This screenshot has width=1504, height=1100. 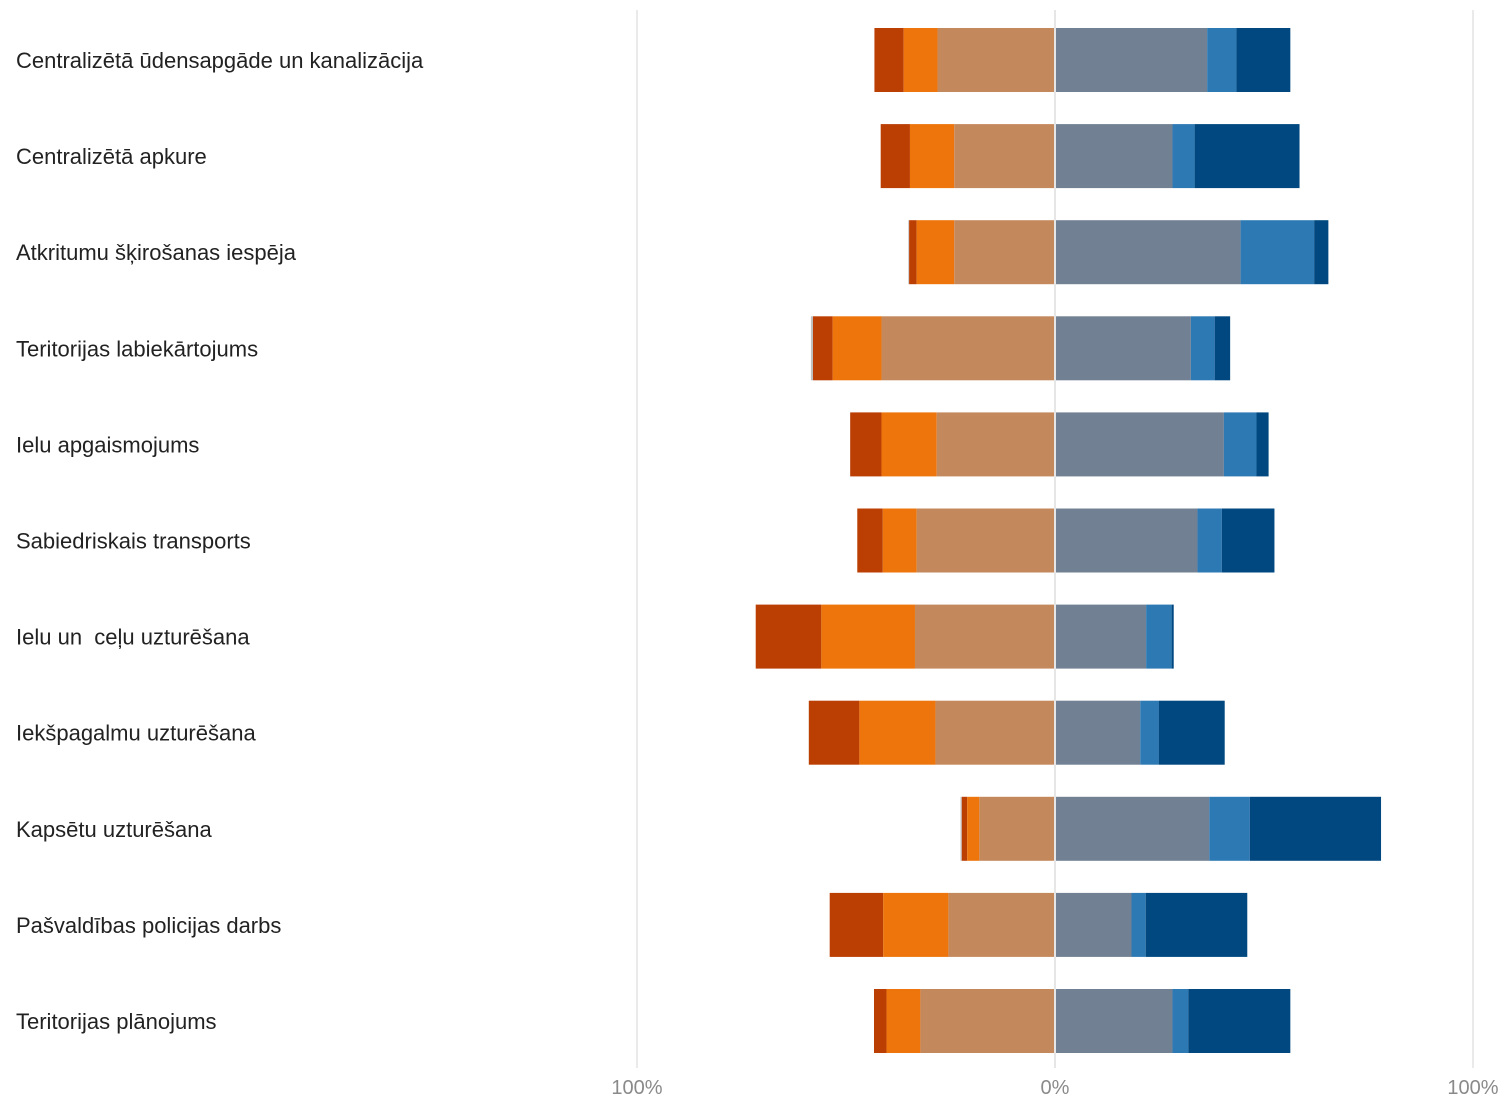 I want to click on category-label: Kapsētu uzturēšana, so click(x=114, y=829).